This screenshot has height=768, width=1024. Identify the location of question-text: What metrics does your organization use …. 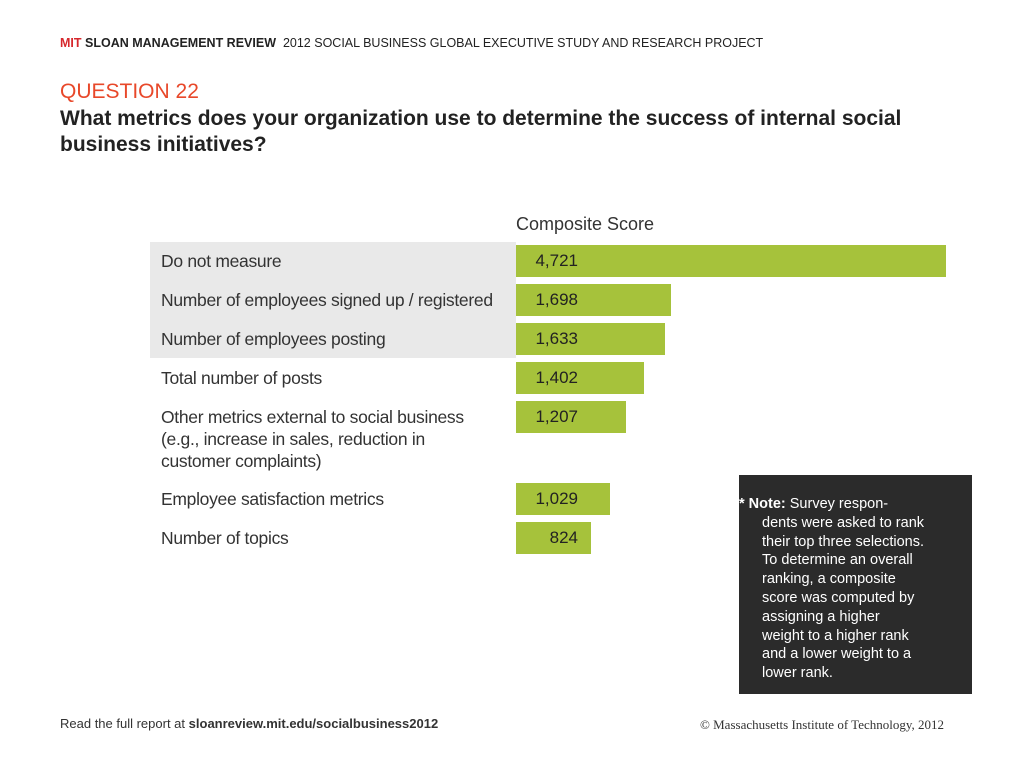
(481, 131).